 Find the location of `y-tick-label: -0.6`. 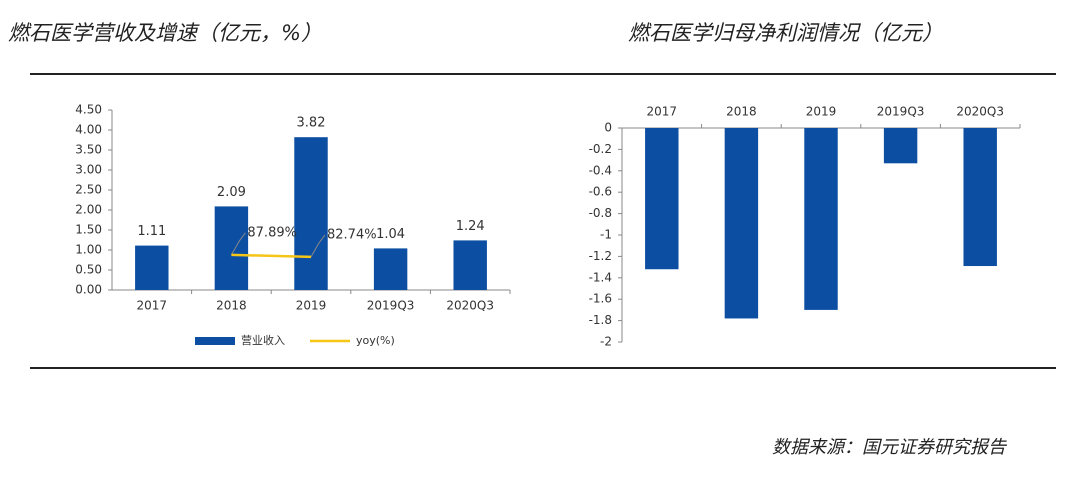

y-tick-label: -0.6 is located at coordinates (600, 192).